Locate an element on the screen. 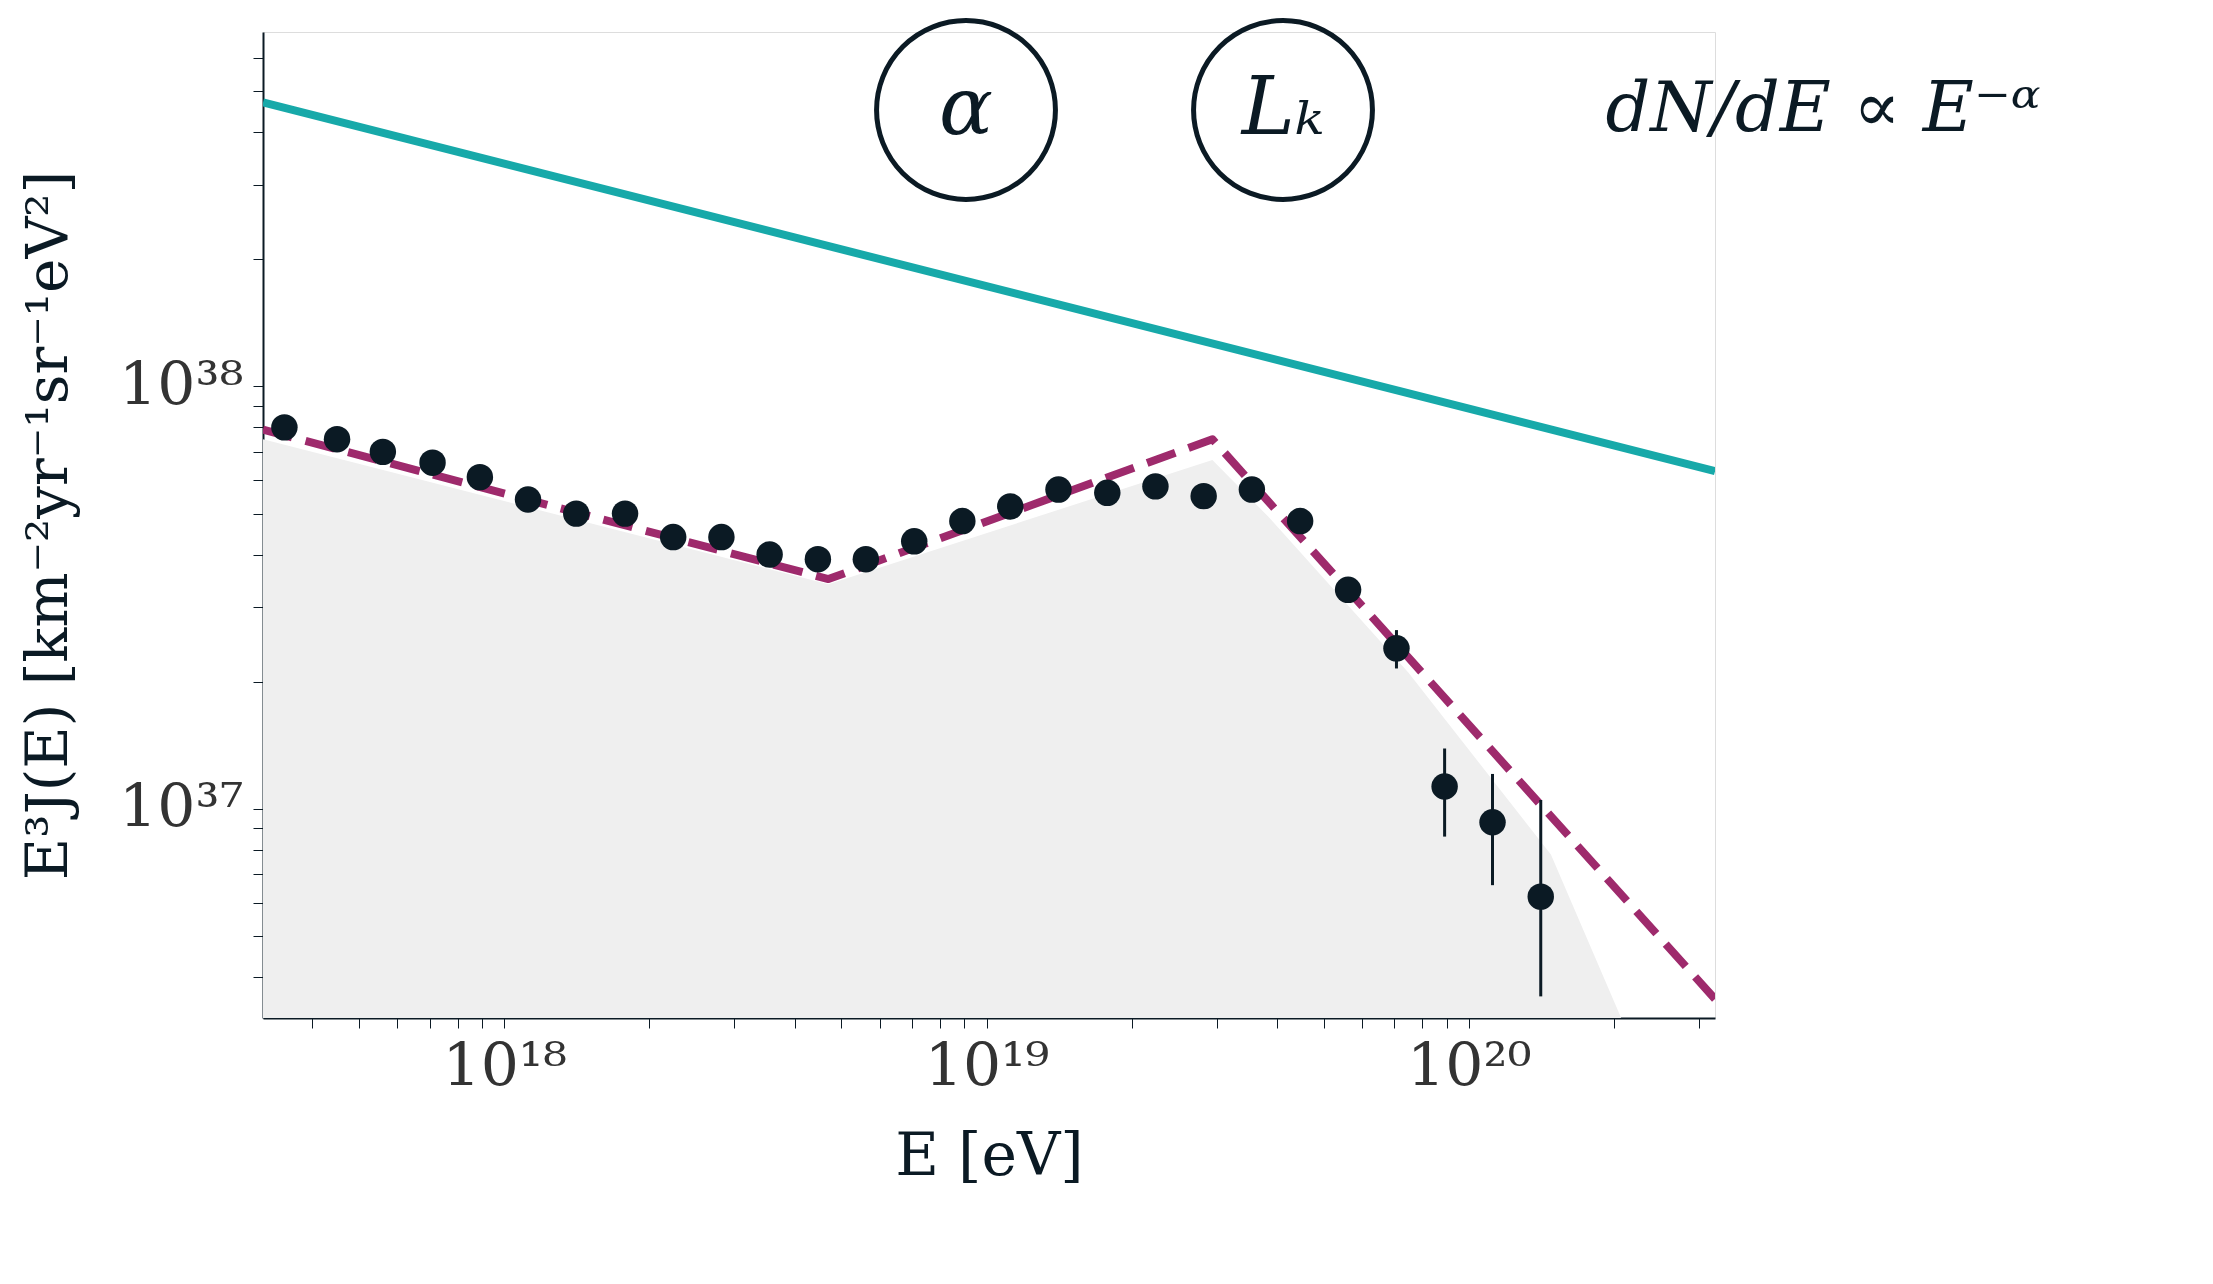  x-tick-label: 10¹⁸ is located at coordinates (504, 1064).